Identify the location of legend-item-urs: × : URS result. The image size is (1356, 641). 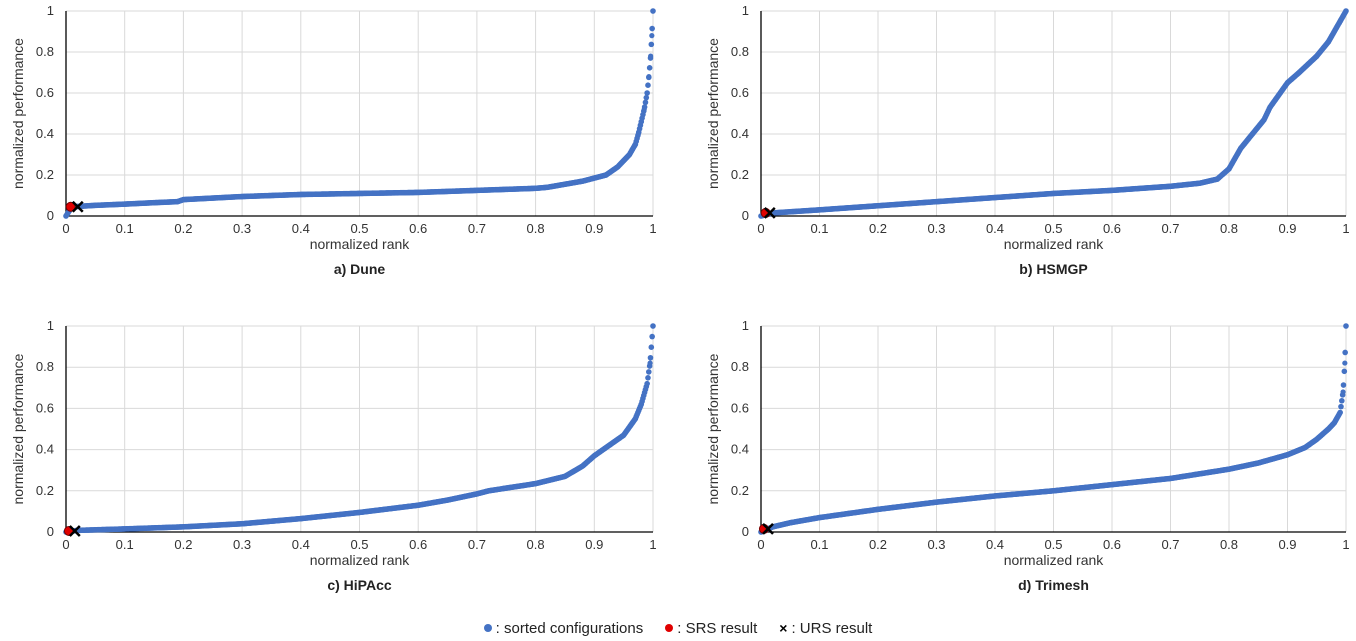
(825, 628).